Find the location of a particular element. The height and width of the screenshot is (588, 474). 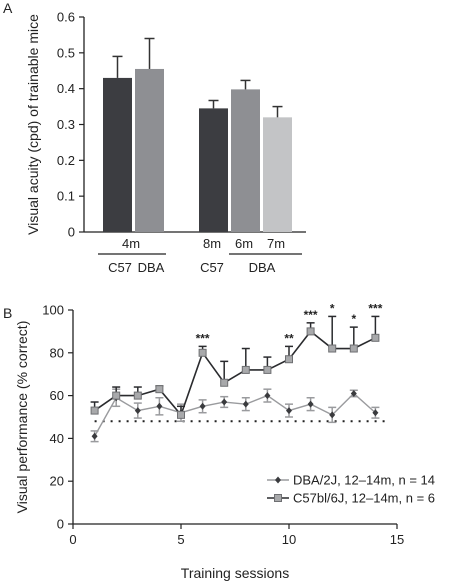

age-label: 8m is located at coordinates (212, 243).